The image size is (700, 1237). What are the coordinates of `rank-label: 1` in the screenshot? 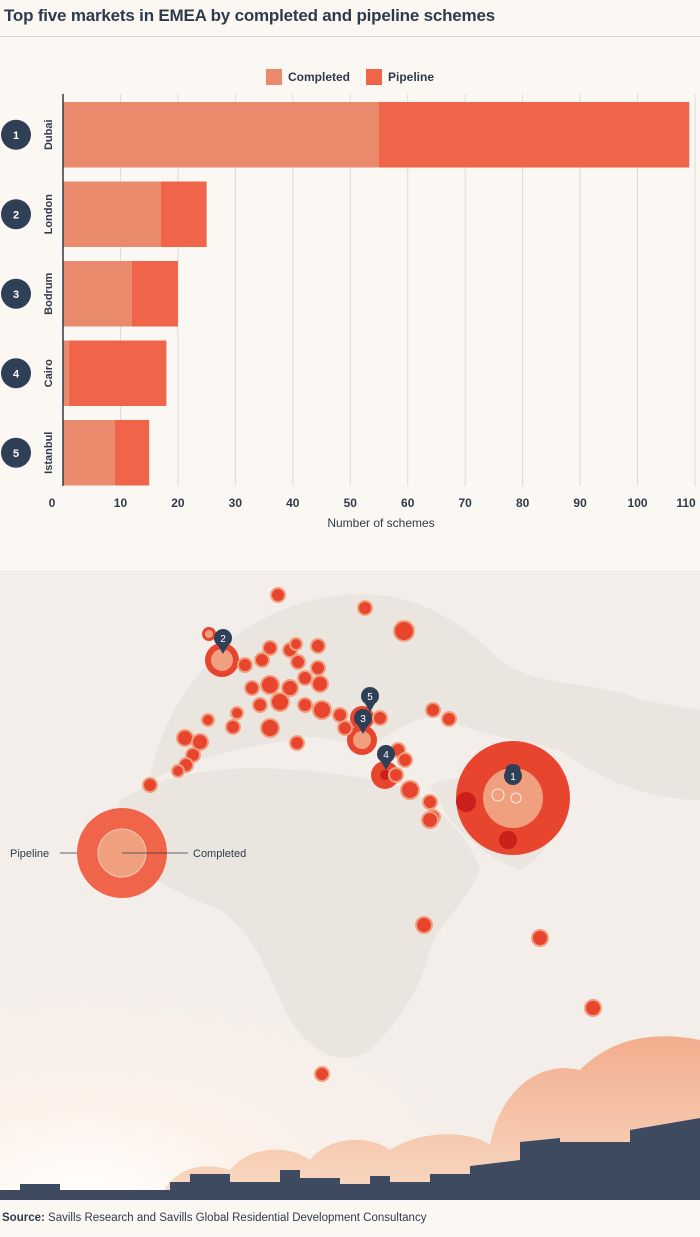 It's located at (16, 136).